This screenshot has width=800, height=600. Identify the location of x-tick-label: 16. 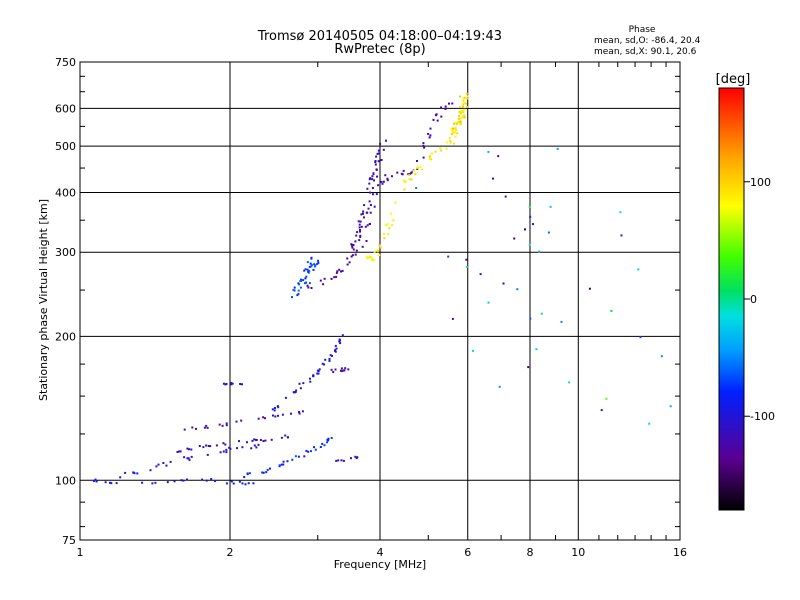
(680, 552).